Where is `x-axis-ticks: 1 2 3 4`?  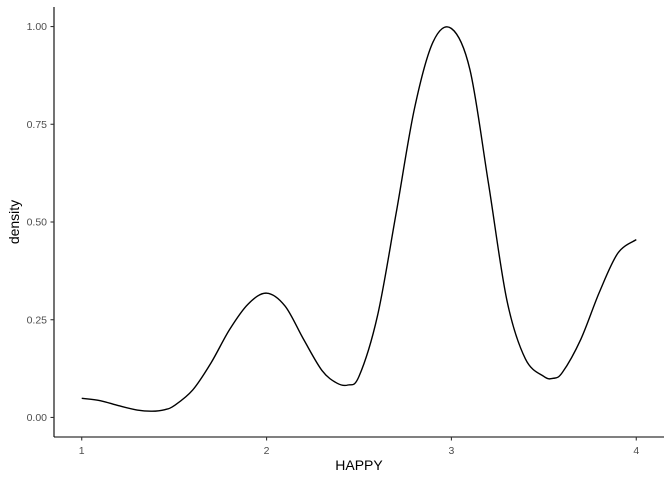
x-axis-ticks: 1 2 3 4 is located at coordinates (359, 447).